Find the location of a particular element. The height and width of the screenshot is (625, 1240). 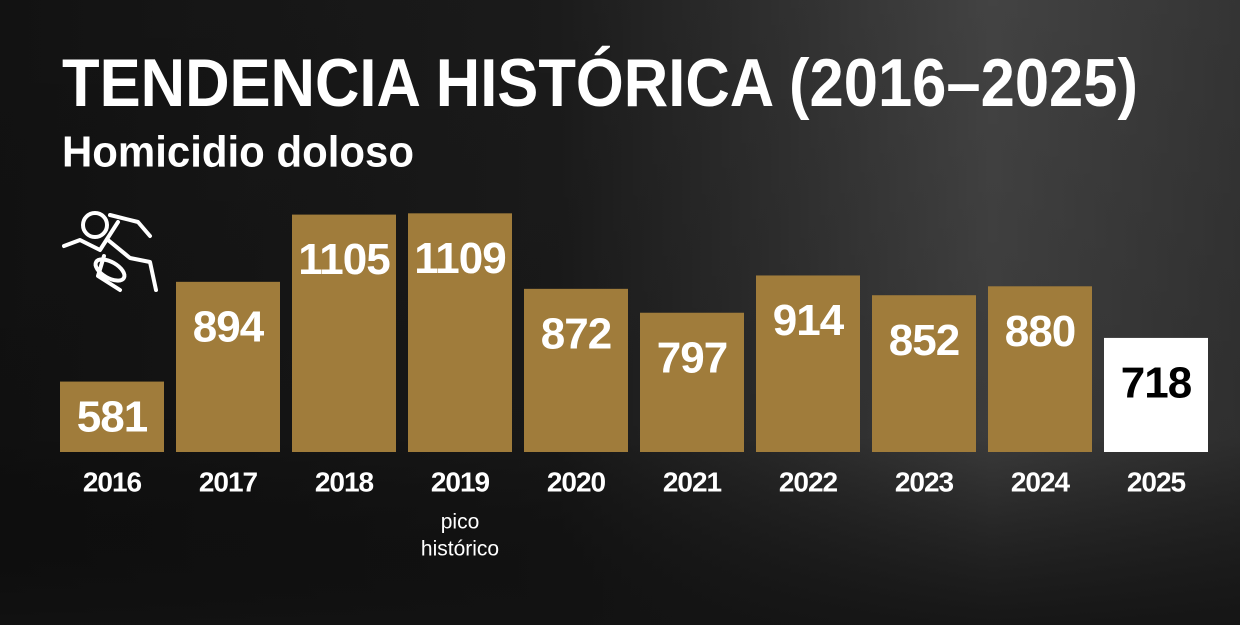

value-label: 894 is located at coordinates (229, 326).